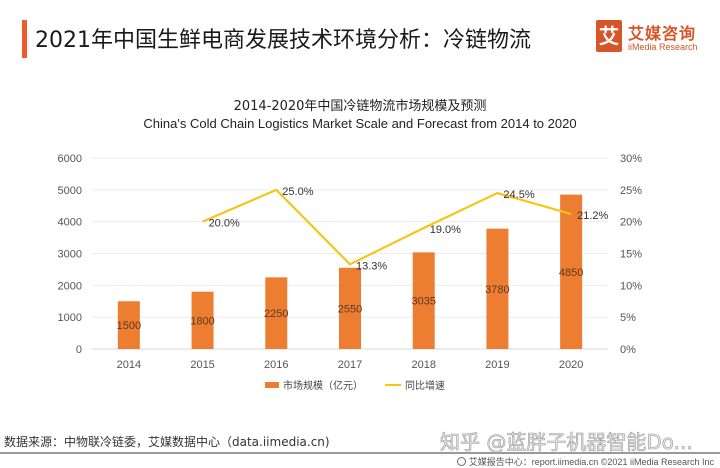  I want to click on chart-title: 2014-2020年中国冷链物流市场规模及预测, so click(360, 106).